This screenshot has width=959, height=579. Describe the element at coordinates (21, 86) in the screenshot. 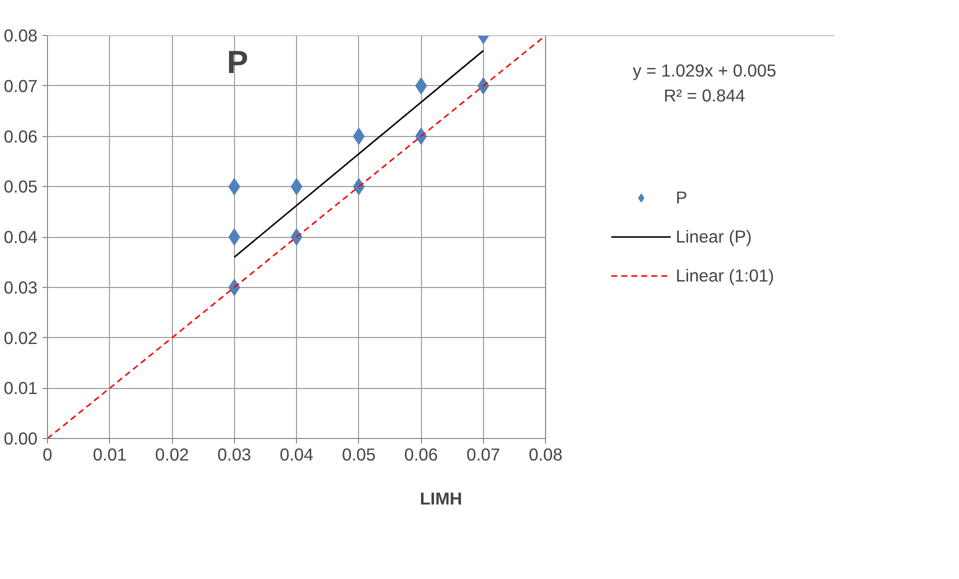

I see `y-tick-label: 0.07` at that location.